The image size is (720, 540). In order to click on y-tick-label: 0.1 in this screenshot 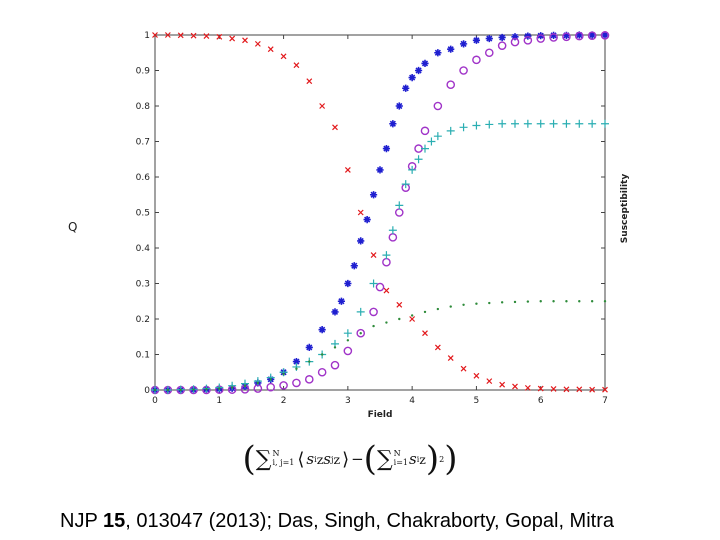, I will do `click(143, 356)`.